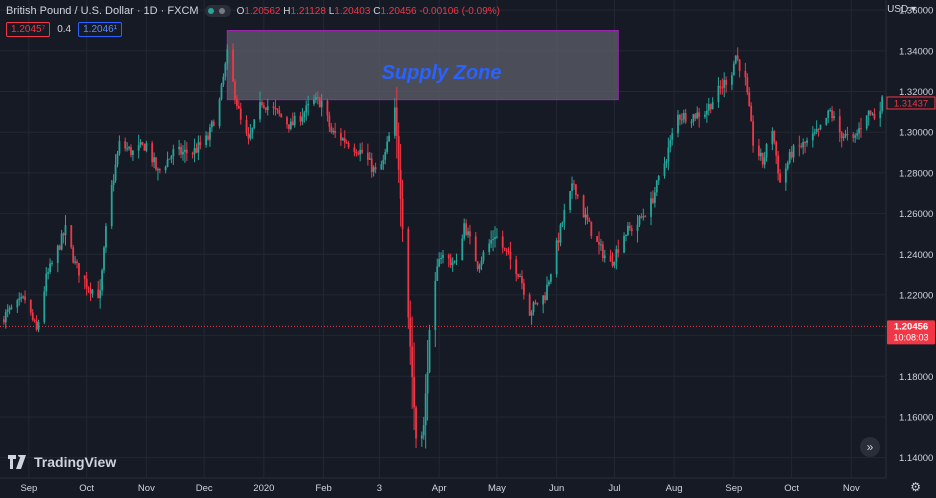 The image size is (936, 498). What do you see at coordinates (28, 29) in the screenshot?
I see `sell-button: 1.2045⁷` at bounding box center [28, 29].